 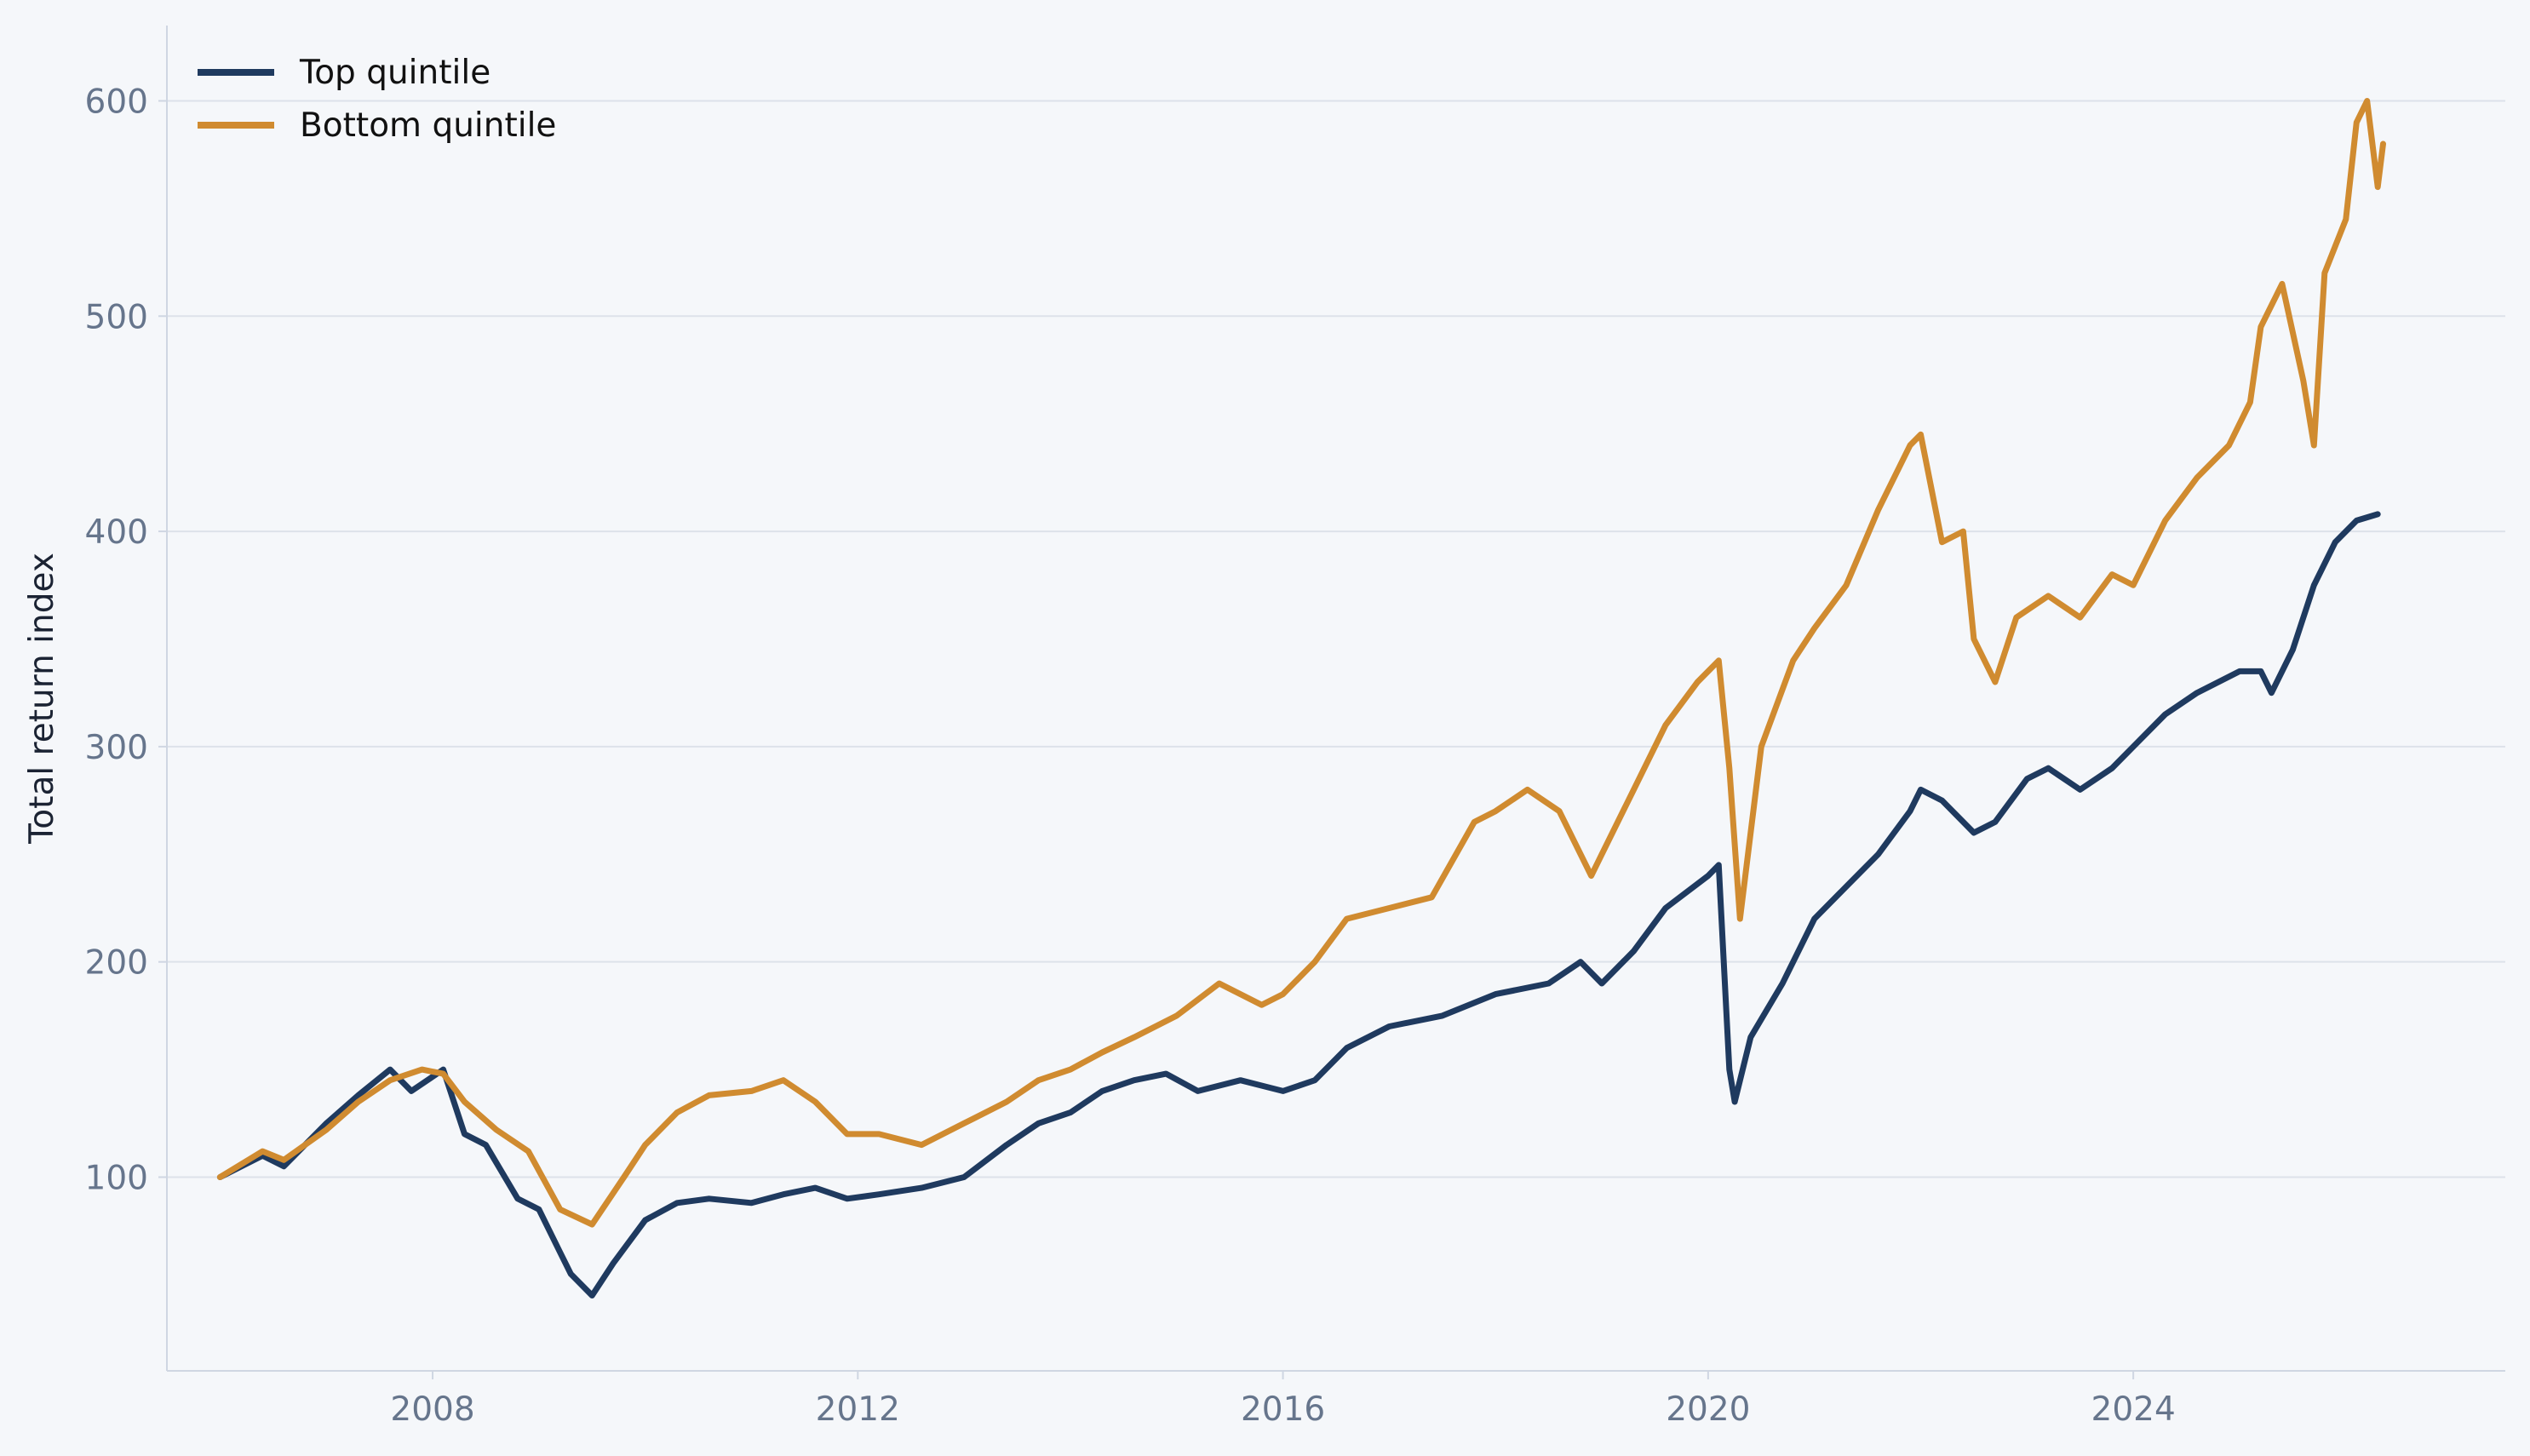 What do you see at coordinates (117, 748) in the screenshot?
I see `y-tick-label: 300` at bounding box center [117, 748].